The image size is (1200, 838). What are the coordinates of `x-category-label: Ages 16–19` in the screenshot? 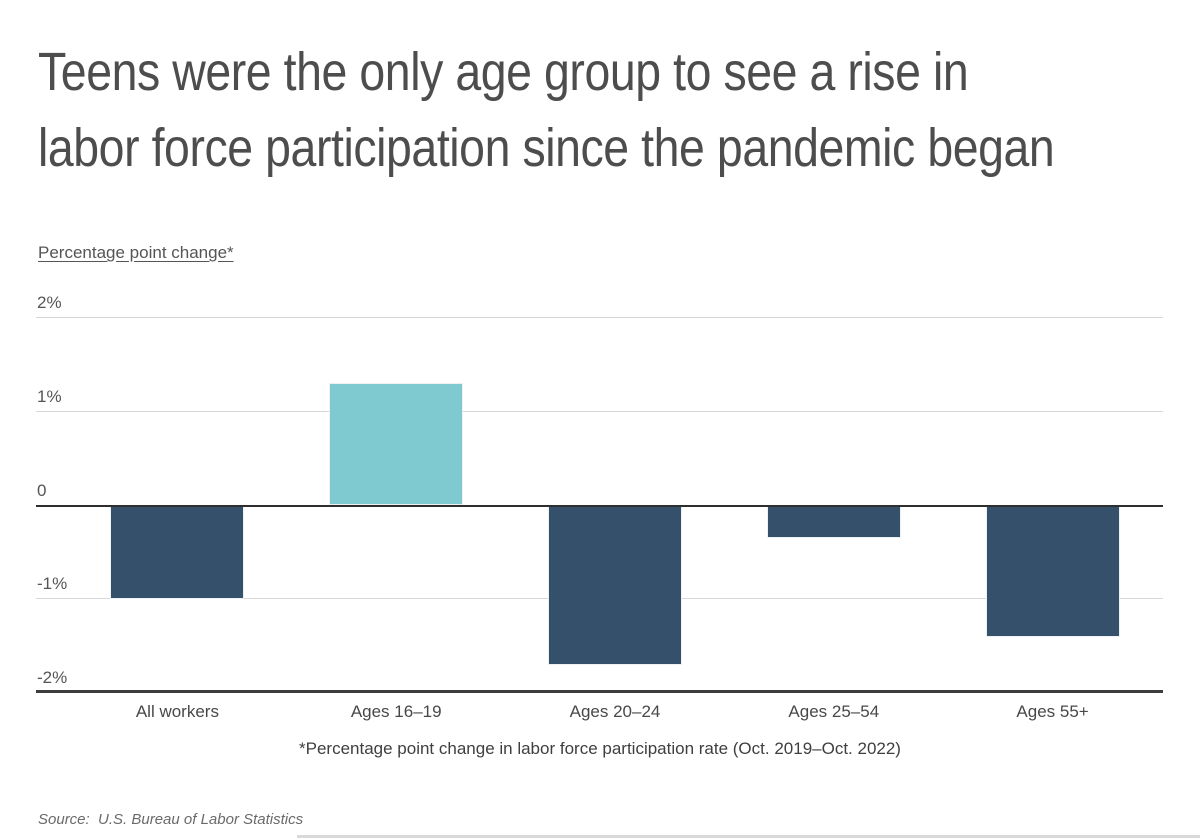 It's located at (396, 711).